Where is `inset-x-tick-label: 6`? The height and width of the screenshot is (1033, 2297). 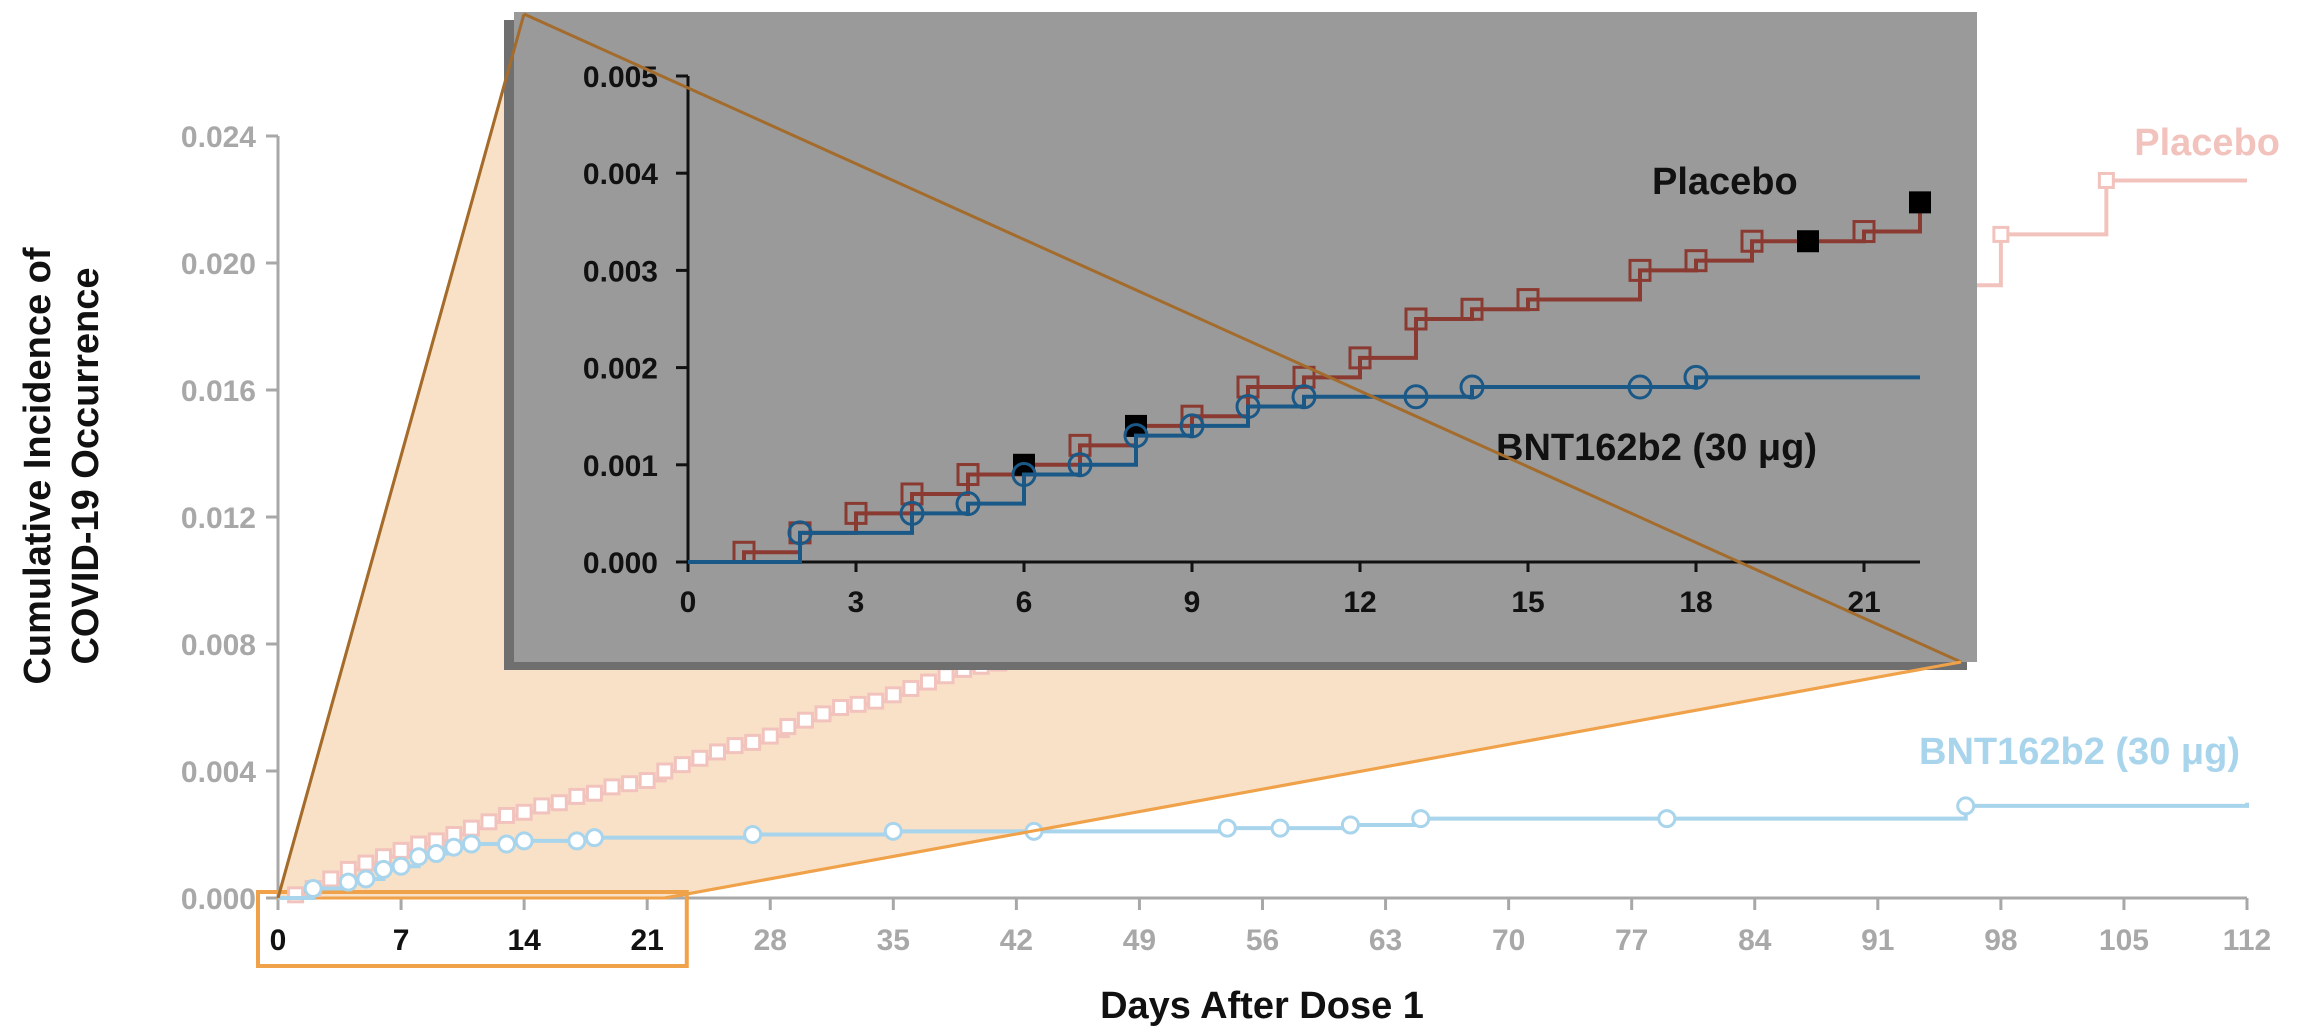 inset-x-tick-label: 6 is located at coordinates (1024, 602).